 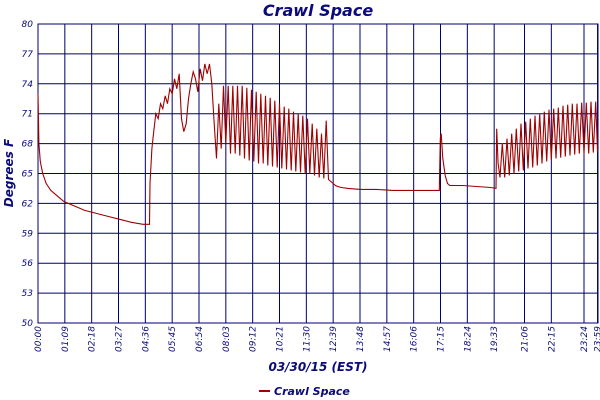 I want to click on y-tick-label: 68, so click(x=28, y=145).